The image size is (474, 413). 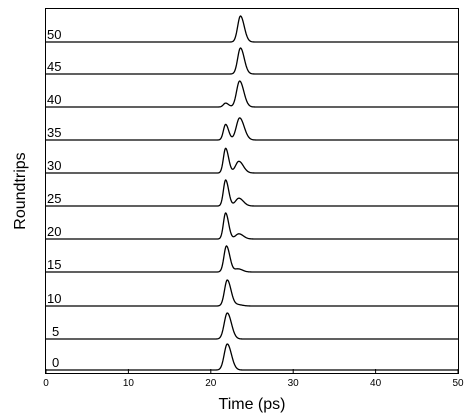 I want to click on x-axis-label: Time (ps), so click(x=252, y=404).